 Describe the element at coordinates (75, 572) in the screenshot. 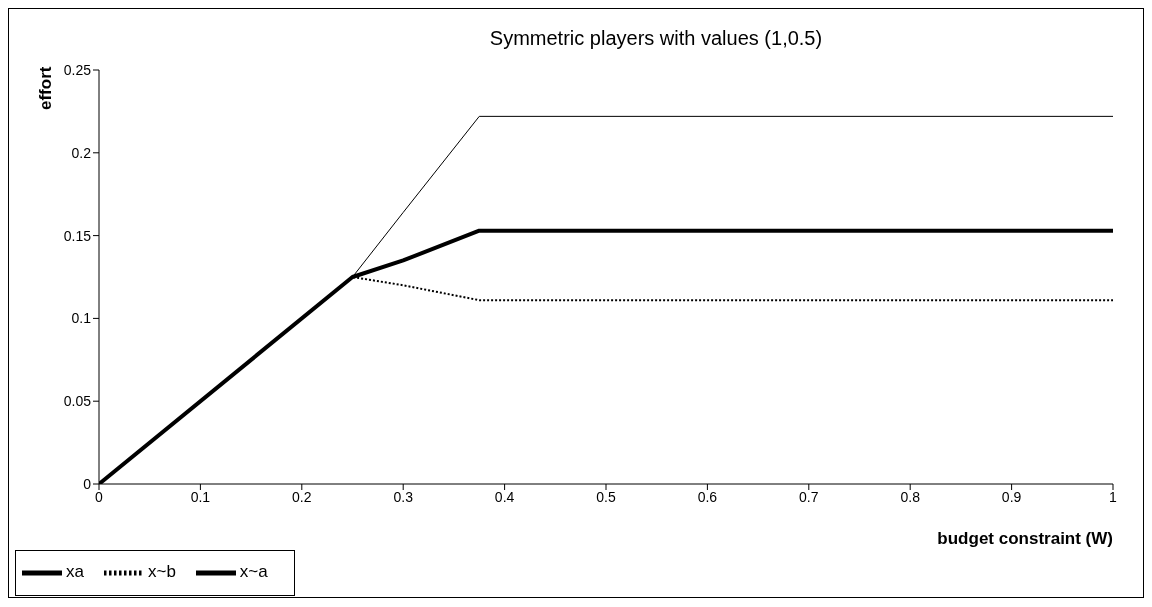

I see `legend-label: xa` at that location.